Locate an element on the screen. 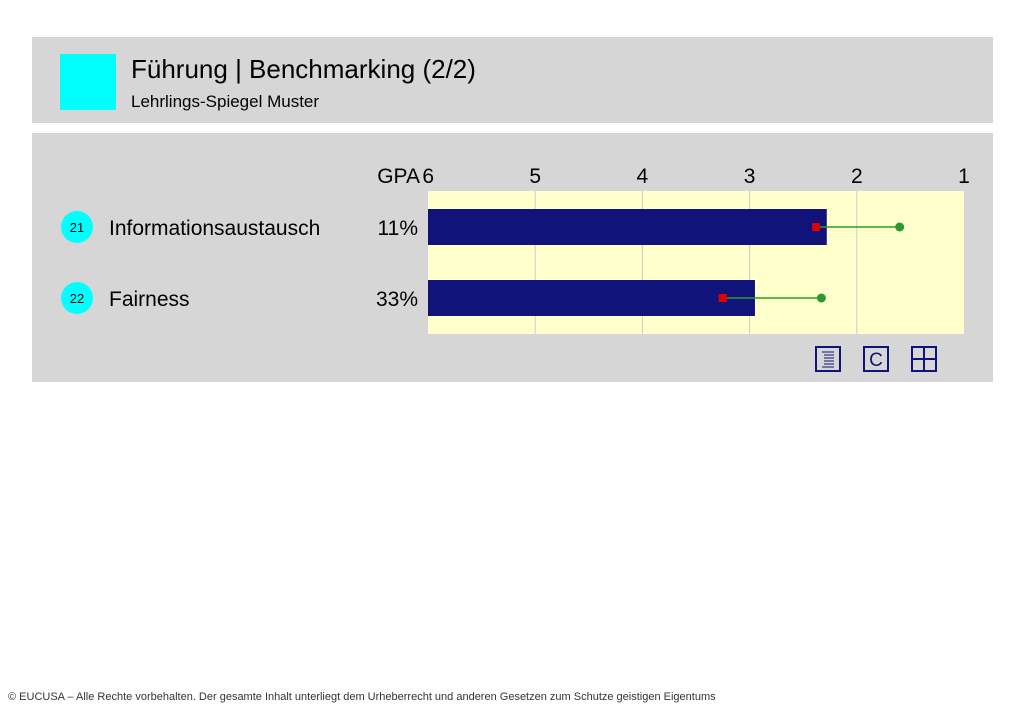 This screenshot has height=709, width=1024. row-percent: 11% is located at coordinates (398, 228).